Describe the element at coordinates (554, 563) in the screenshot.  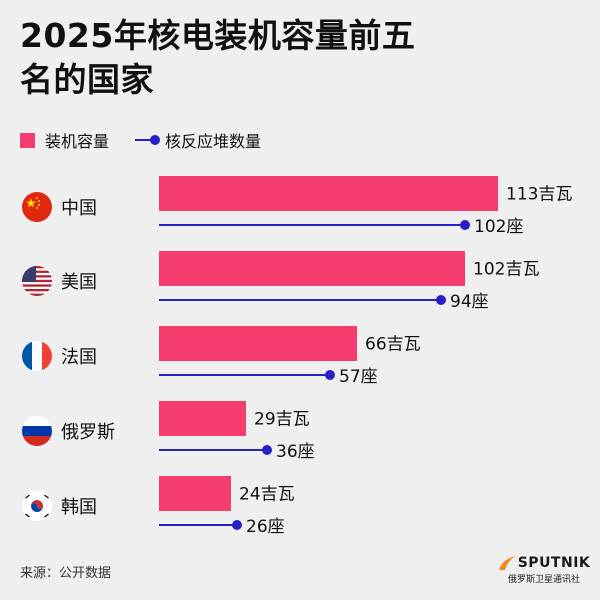
I see `brand-name: SPUTNIK` at that location.